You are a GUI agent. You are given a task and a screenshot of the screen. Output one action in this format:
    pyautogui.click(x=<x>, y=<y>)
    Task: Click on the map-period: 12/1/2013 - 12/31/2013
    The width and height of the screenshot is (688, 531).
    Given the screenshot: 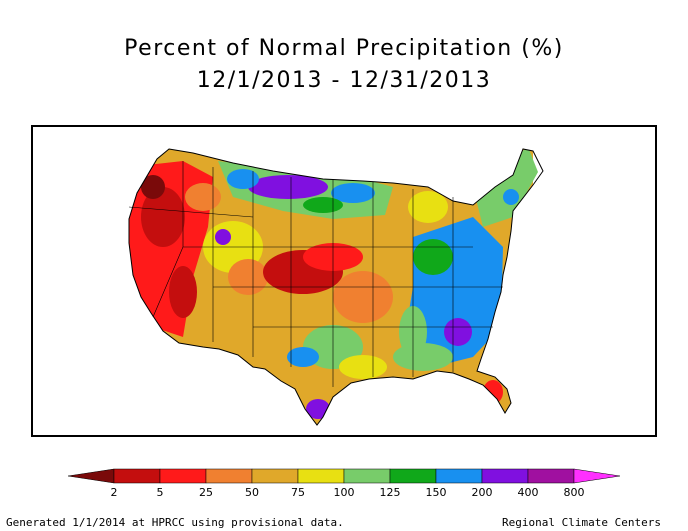 What is the action you would take?
    pyautogui.click(x=344, y=80)
    